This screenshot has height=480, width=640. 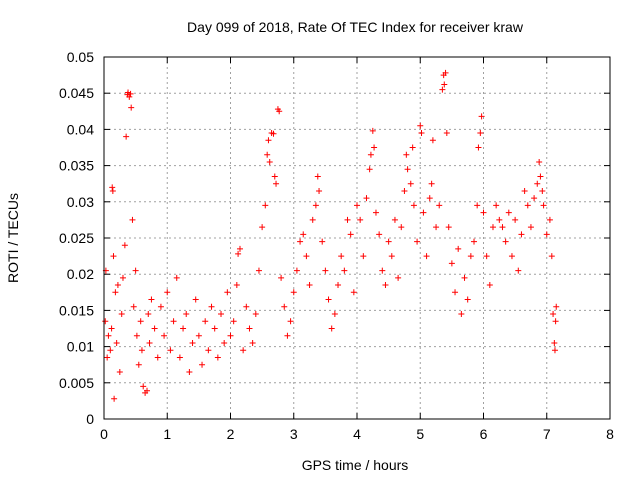 I want to click on x-tick-label: 5, so click(x=420, y=434).